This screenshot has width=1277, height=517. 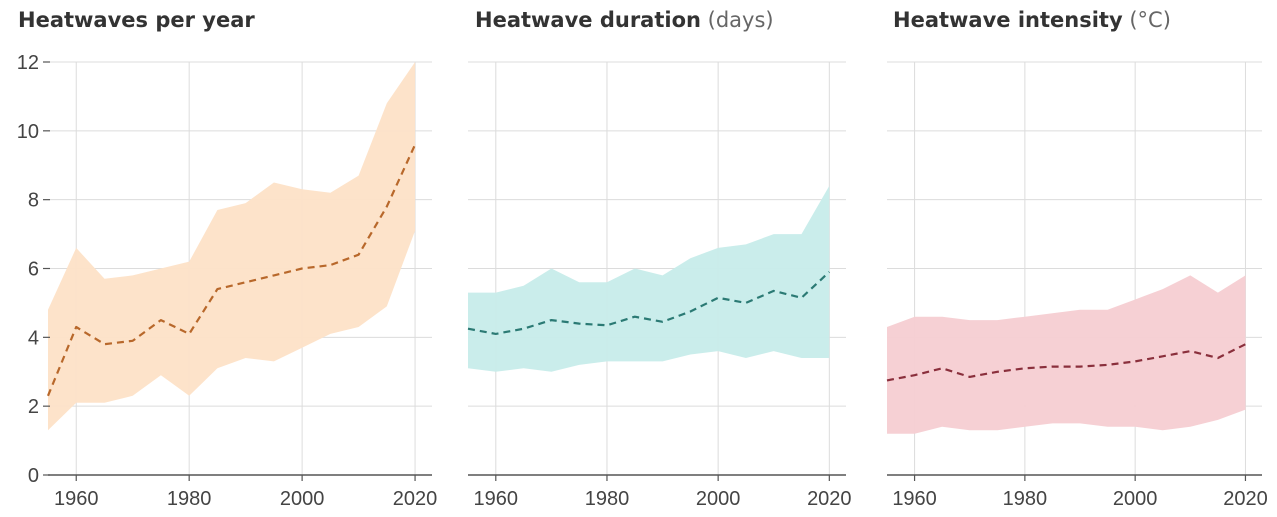 What do you see at coordinates (740, 20) in the screenshot?
I see `panel-2-unit: (days)` at bounding box center [740, 20].